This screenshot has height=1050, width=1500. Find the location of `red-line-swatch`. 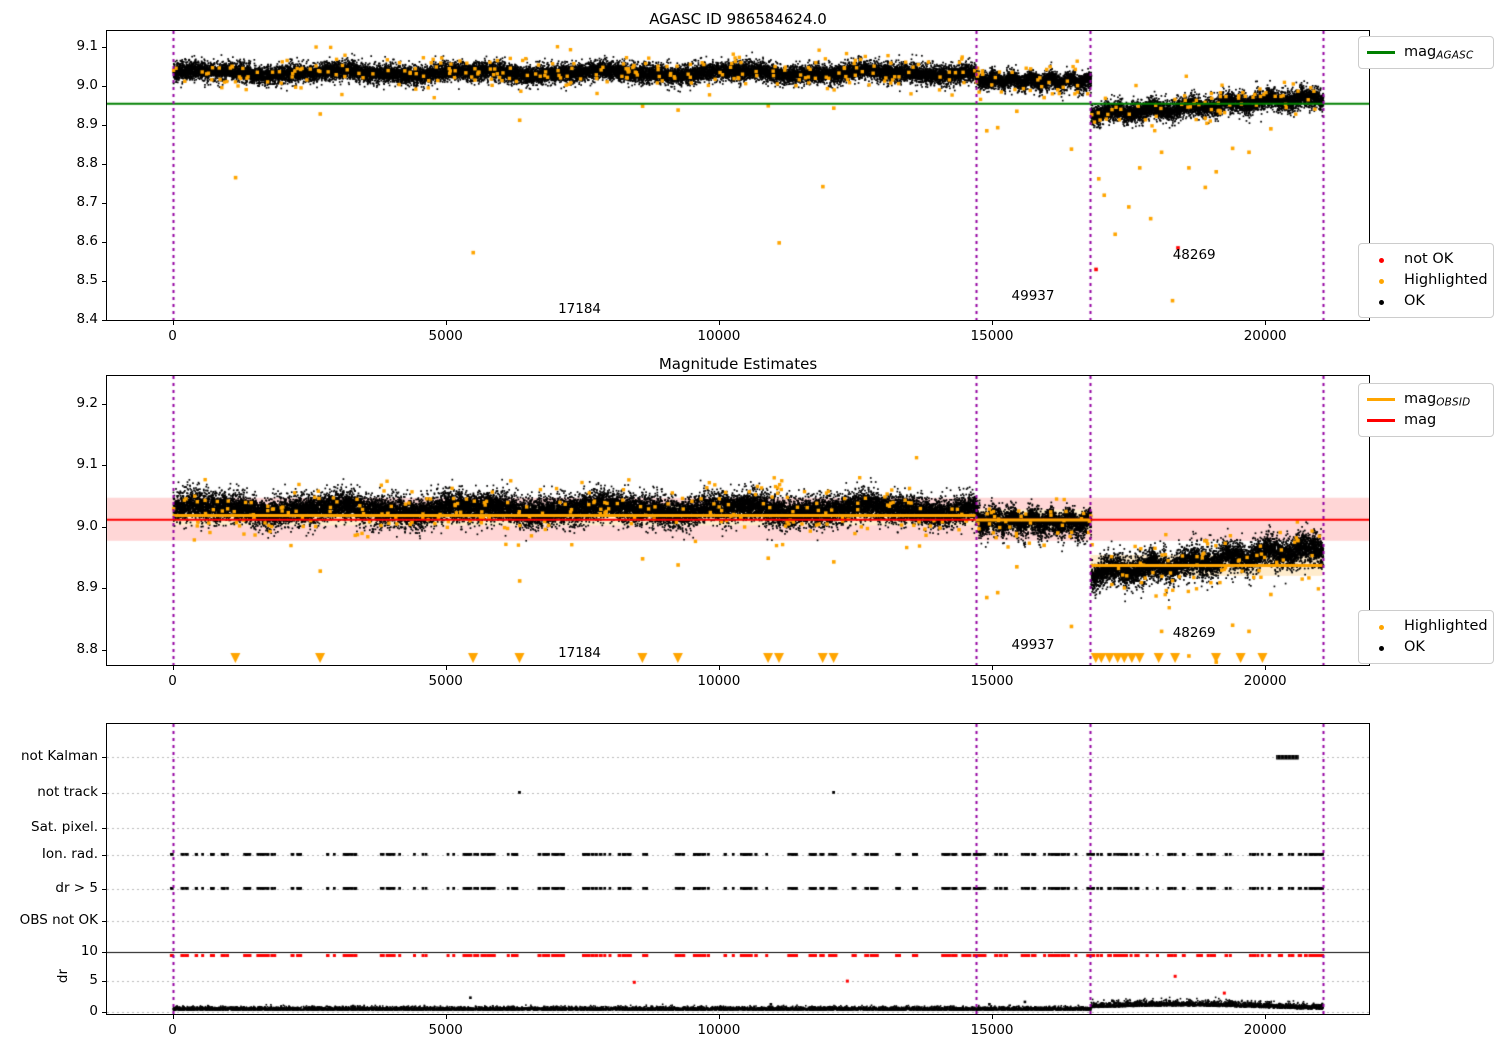

red-line-swatch is located at coordinates (1381, 421).